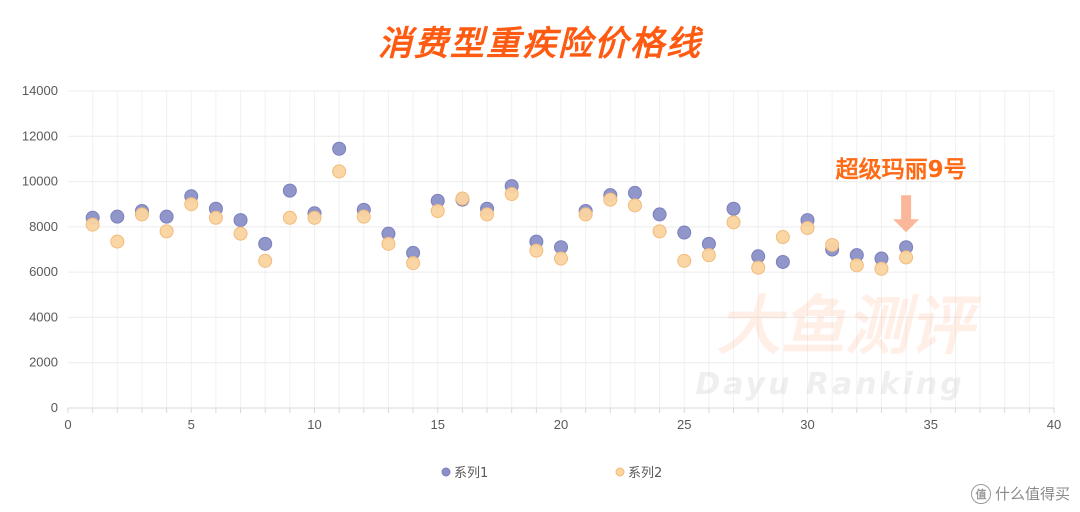 This screenshot has height=512, width=1080. Describe the element at coordinates (40, 135) in the screenshot. I see `y-tick-label: 12000` at that location.